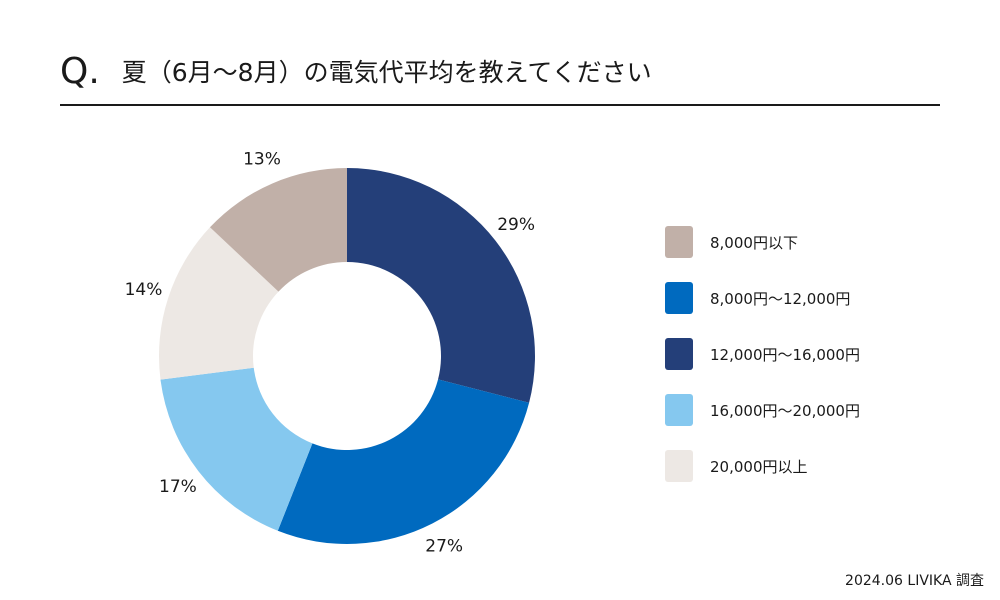  What do you see at coordinates (754, 242) in the screenshot?
I see `legend-label-0: 8,000円以下` at bounding box center [754, 242].